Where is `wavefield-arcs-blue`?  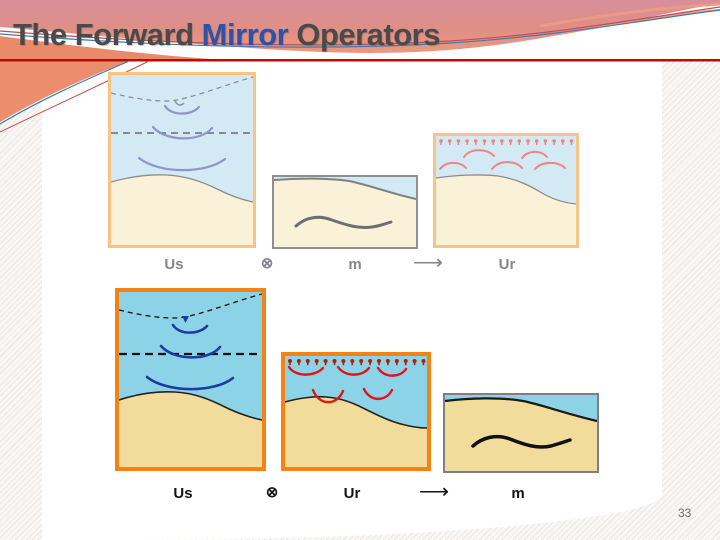
wavefield-arcs-blue is located at coordinates (190, 357).